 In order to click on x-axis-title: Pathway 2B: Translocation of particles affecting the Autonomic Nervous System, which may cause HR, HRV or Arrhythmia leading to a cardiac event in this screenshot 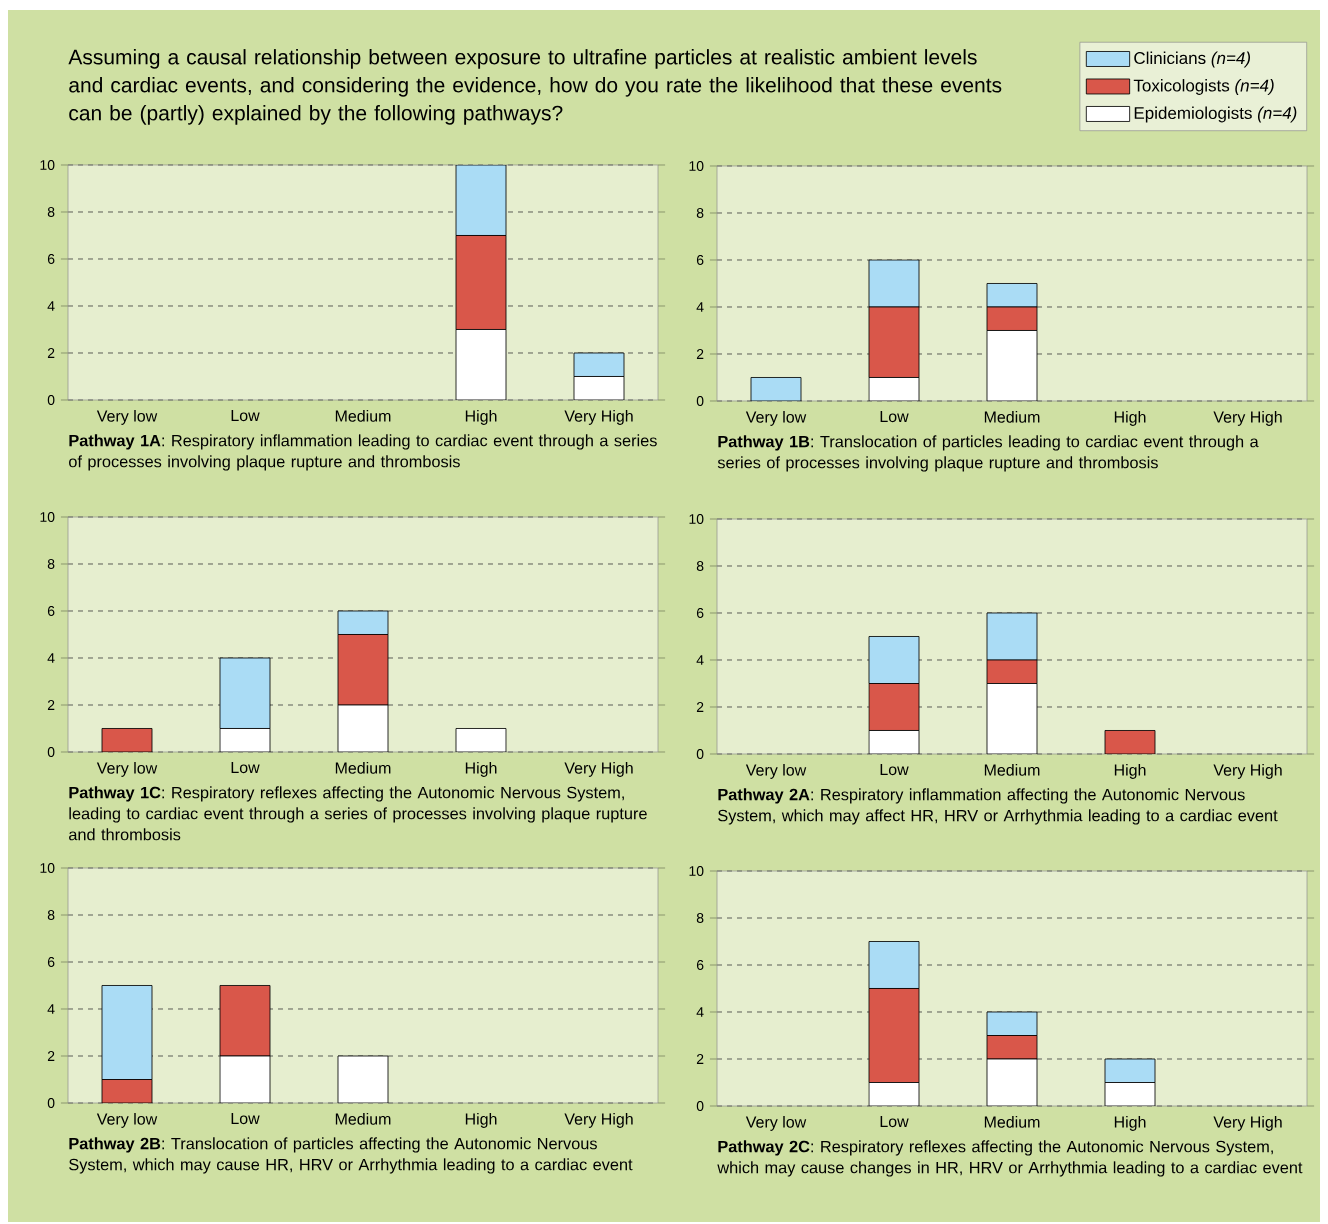, I will do `click(351, 1155)`.